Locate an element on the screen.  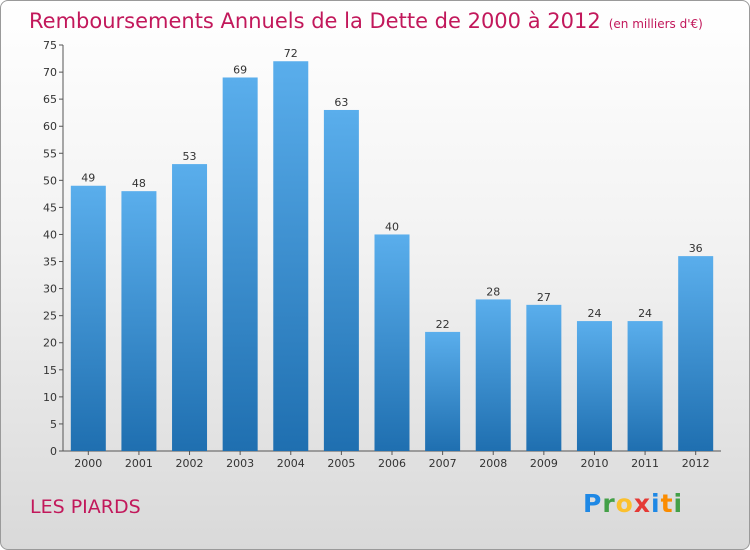
x-tick-label: 2009 is located at coordinates (544, 463).